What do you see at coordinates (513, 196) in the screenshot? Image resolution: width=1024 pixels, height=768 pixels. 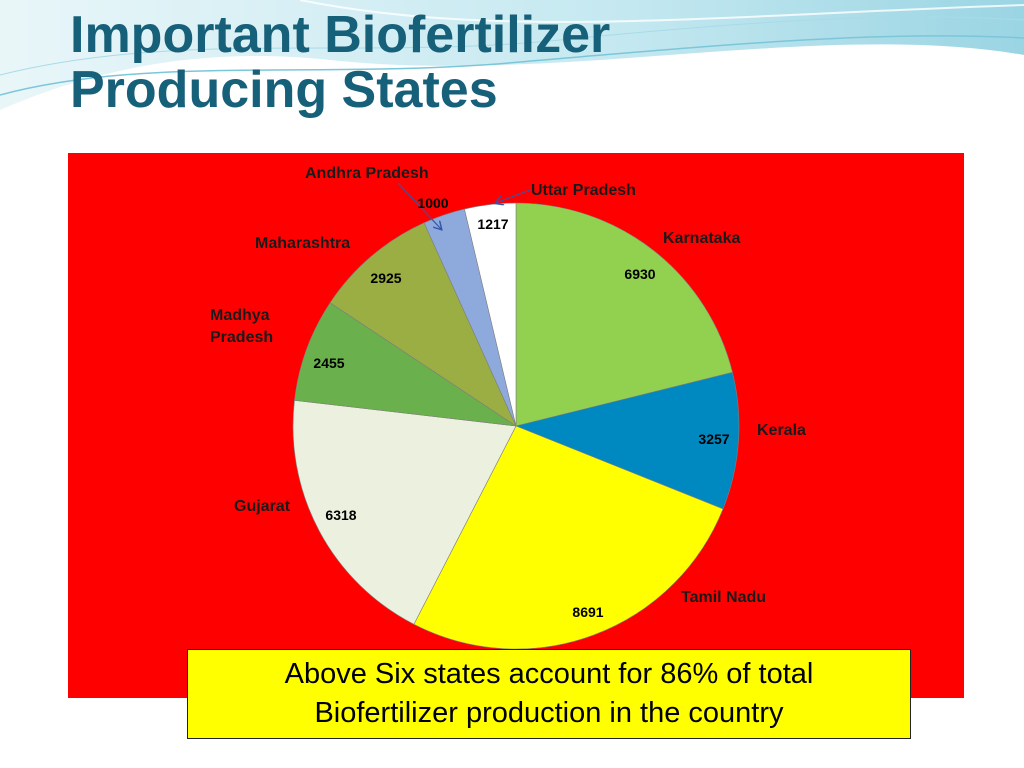 I see `leader-arrow-uttar-pradesh` at bounding box center [513, 196].